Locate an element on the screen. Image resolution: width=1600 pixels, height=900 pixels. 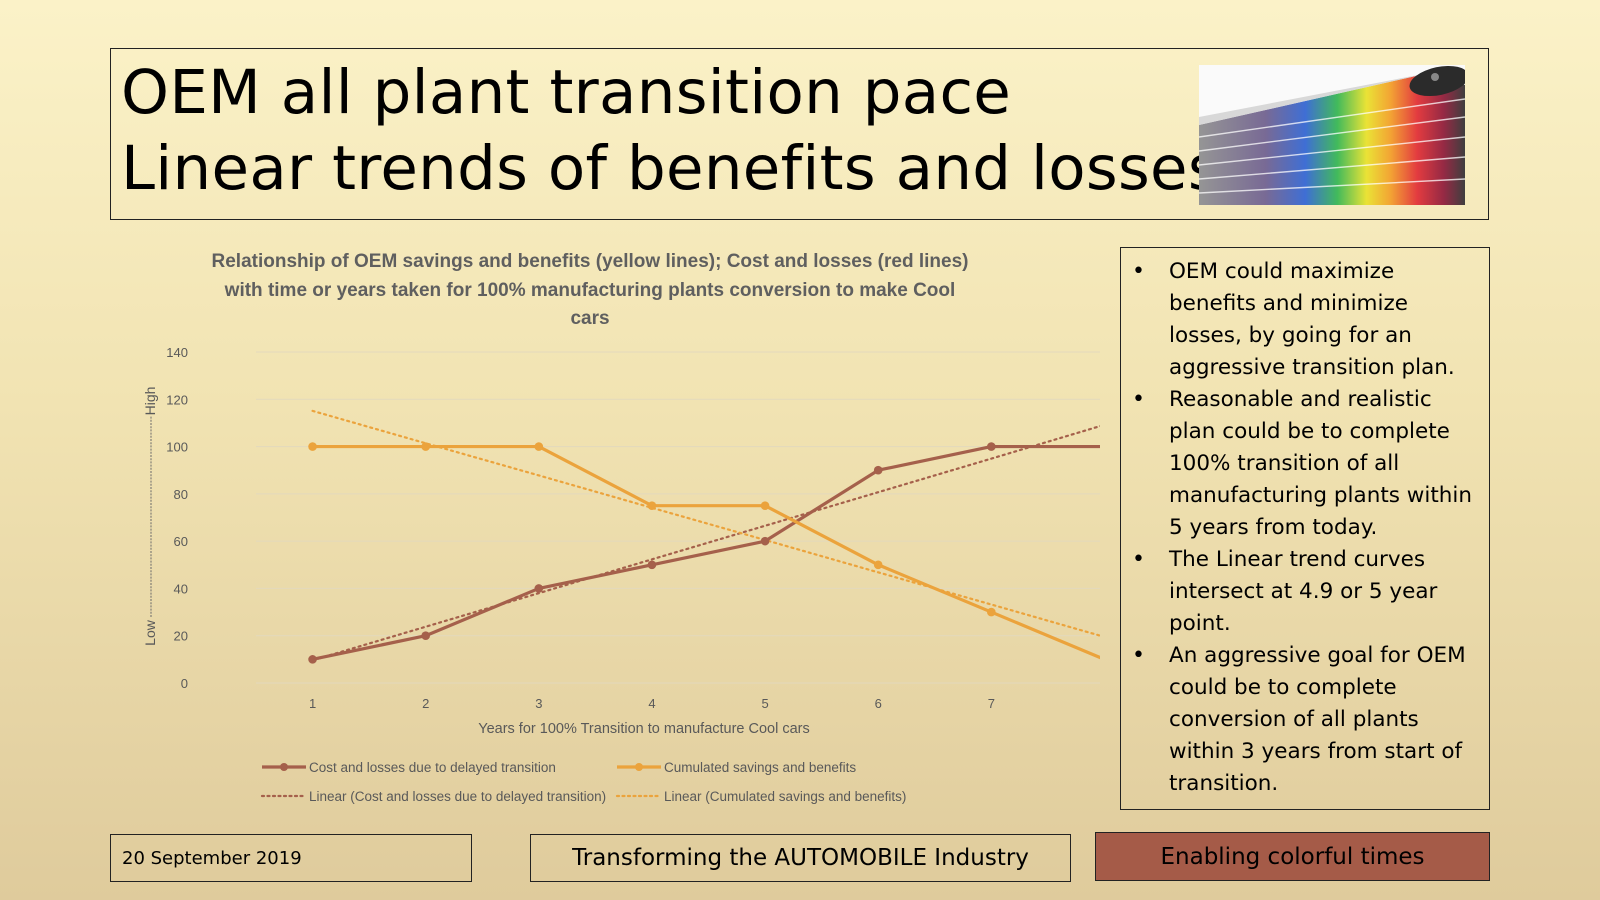
y-axis-label: Low High is located at coordinates (150, 516).